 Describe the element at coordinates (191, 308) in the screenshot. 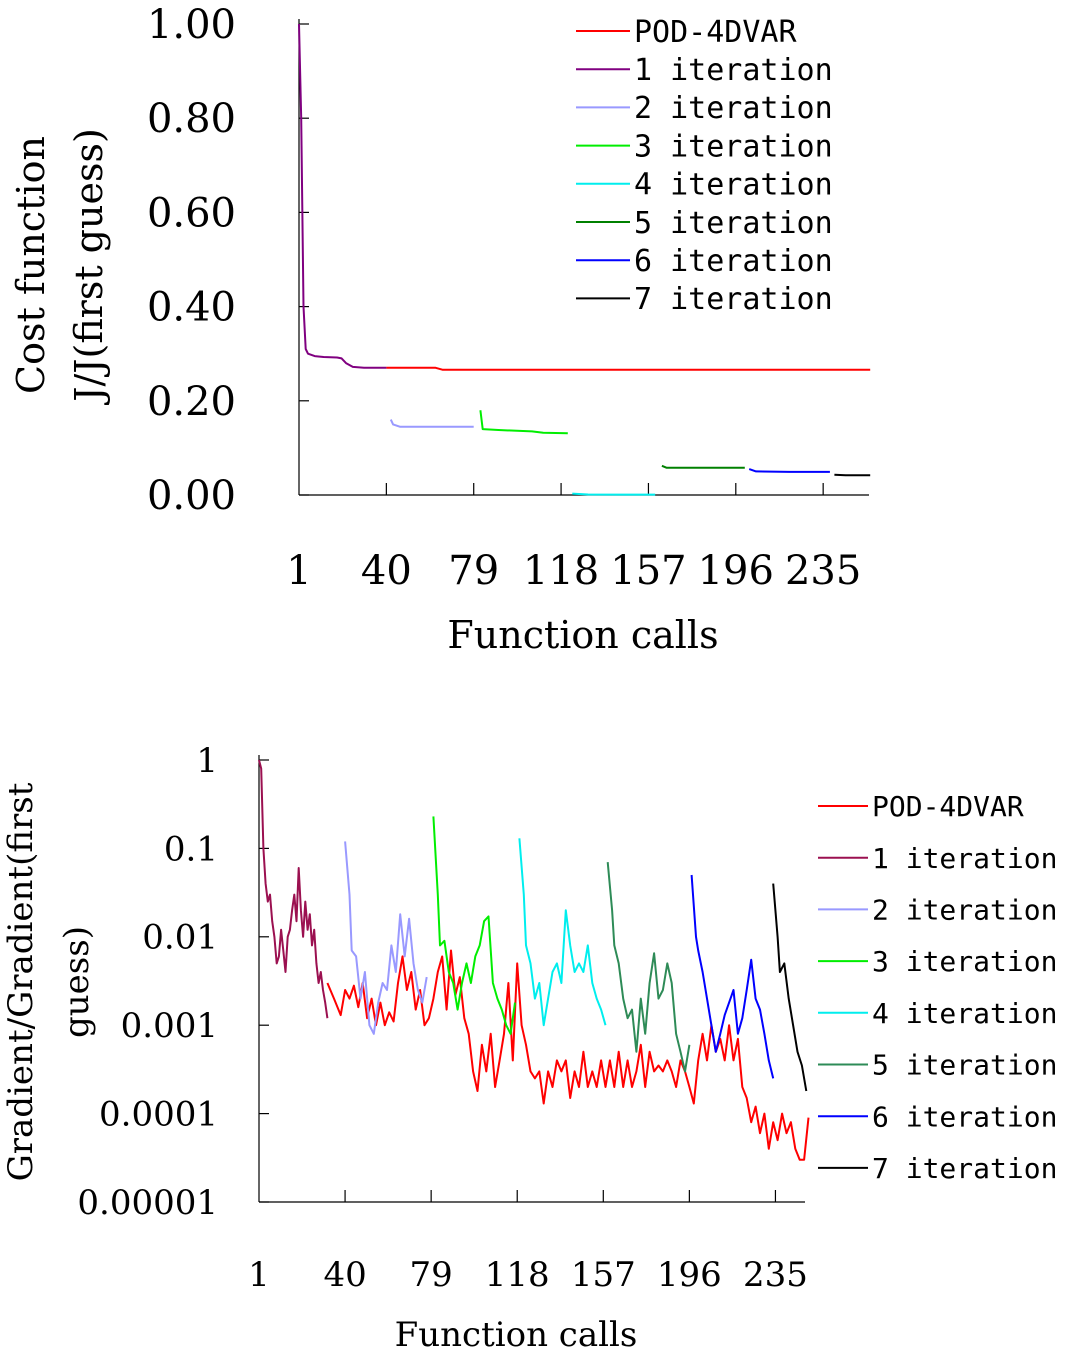

I see `y-tick-label: 0.40` at that location.